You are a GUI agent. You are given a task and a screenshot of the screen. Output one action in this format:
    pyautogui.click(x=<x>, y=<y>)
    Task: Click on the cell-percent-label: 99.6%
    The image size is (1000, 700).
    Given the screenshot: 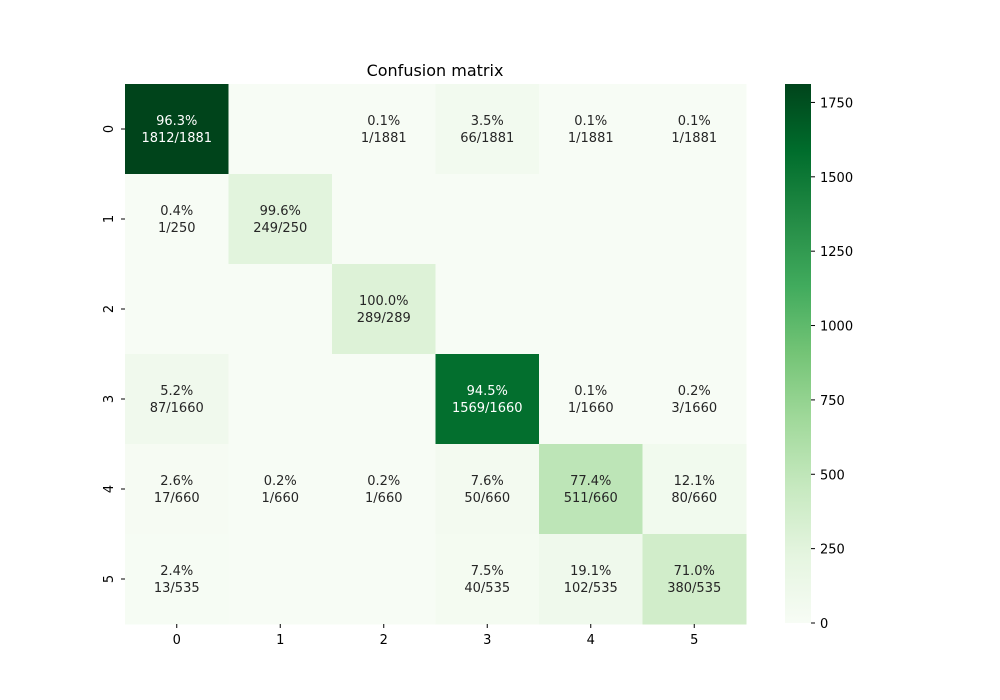 What is the action you would take?
    pyautogui.click(x=280, y=211)
    